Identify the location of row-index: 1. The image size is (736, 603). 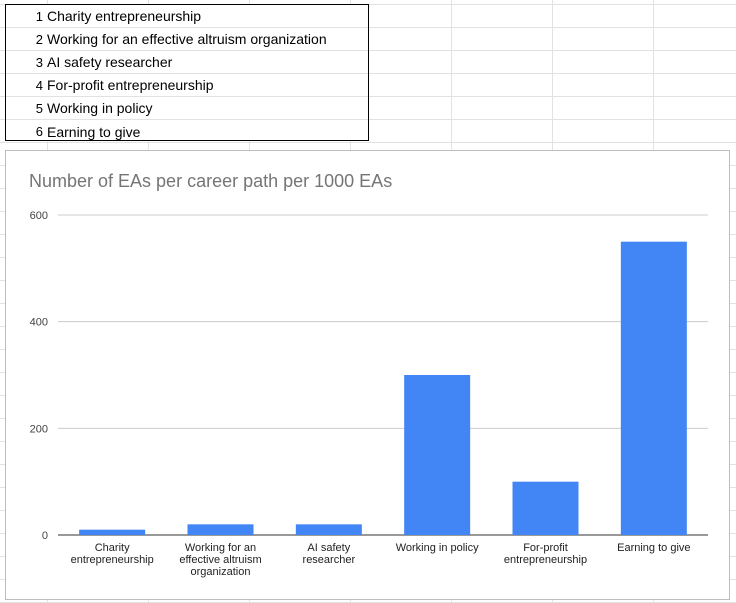
(39, 16).